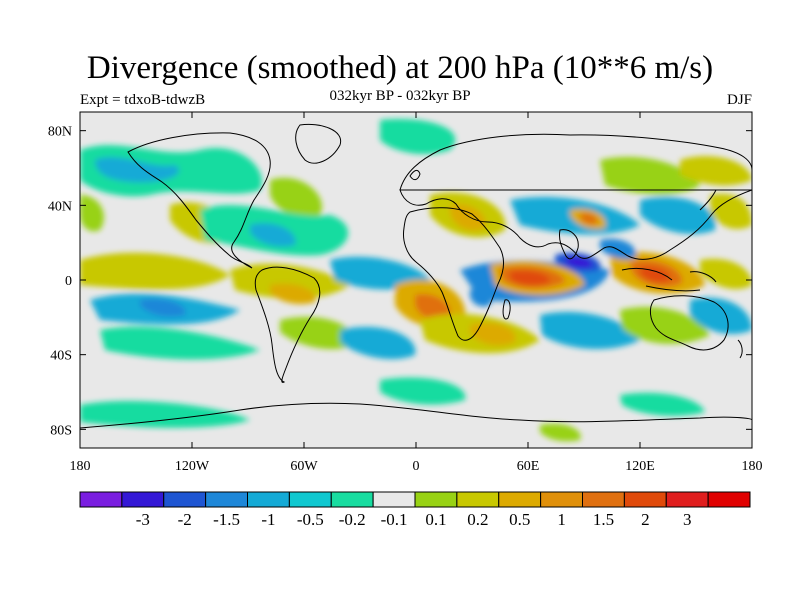  I want to click on coast-madagascar, so click(506, 309).